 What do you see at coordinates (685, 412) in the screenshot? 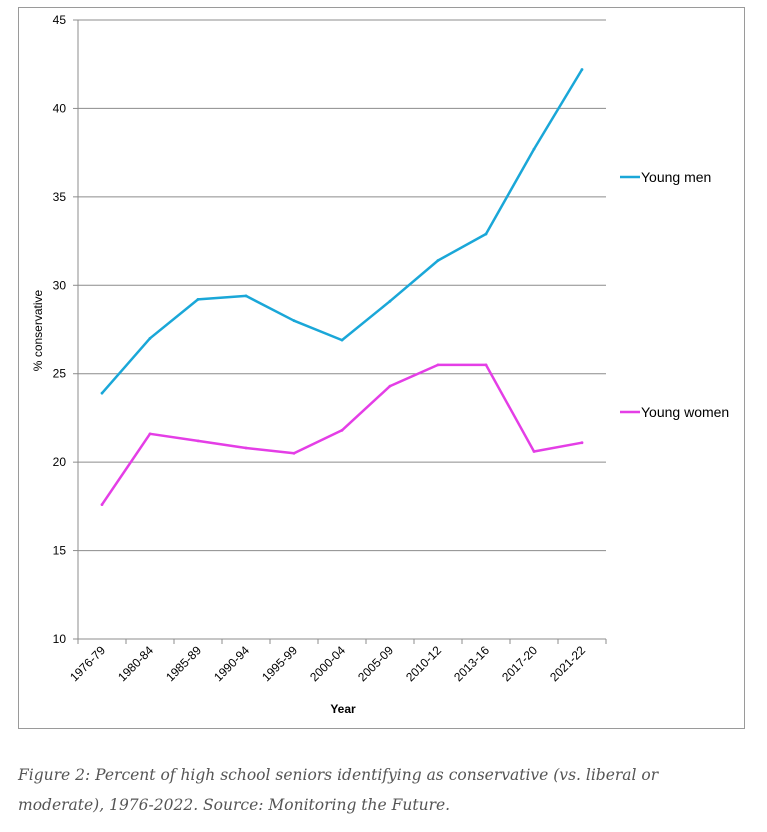
I see `legend-label: Young women` at bounding box center [685, 412].